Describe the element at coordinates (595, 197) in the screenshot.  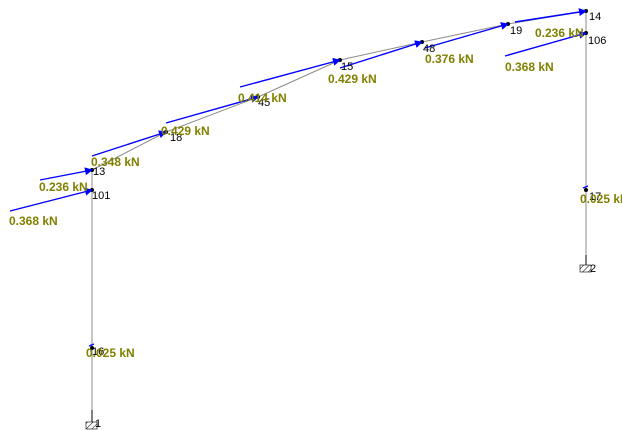
I see `node-label-17: 17` at that location.